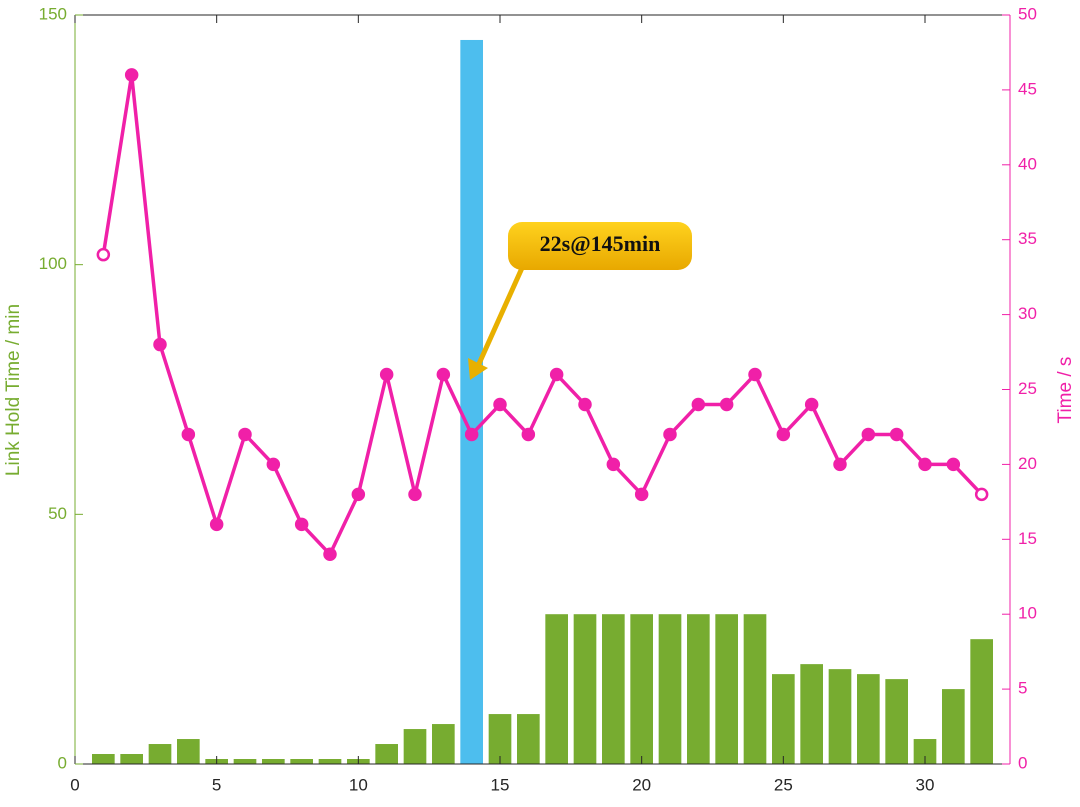  I want to click on y-tick-label: 150, so click(53, 13).